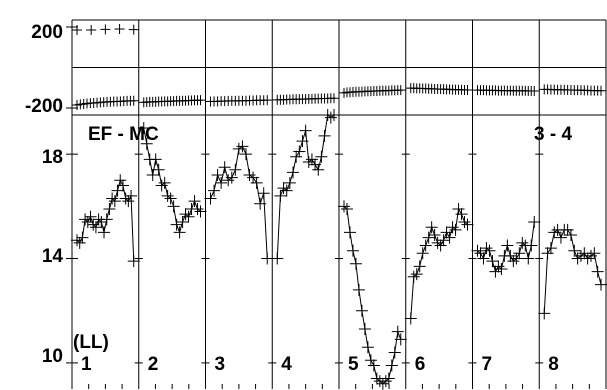  Describe the element at coordinates (53, 256) in the screenshot. I see `main-y-tick-label-14: 14` at that location.